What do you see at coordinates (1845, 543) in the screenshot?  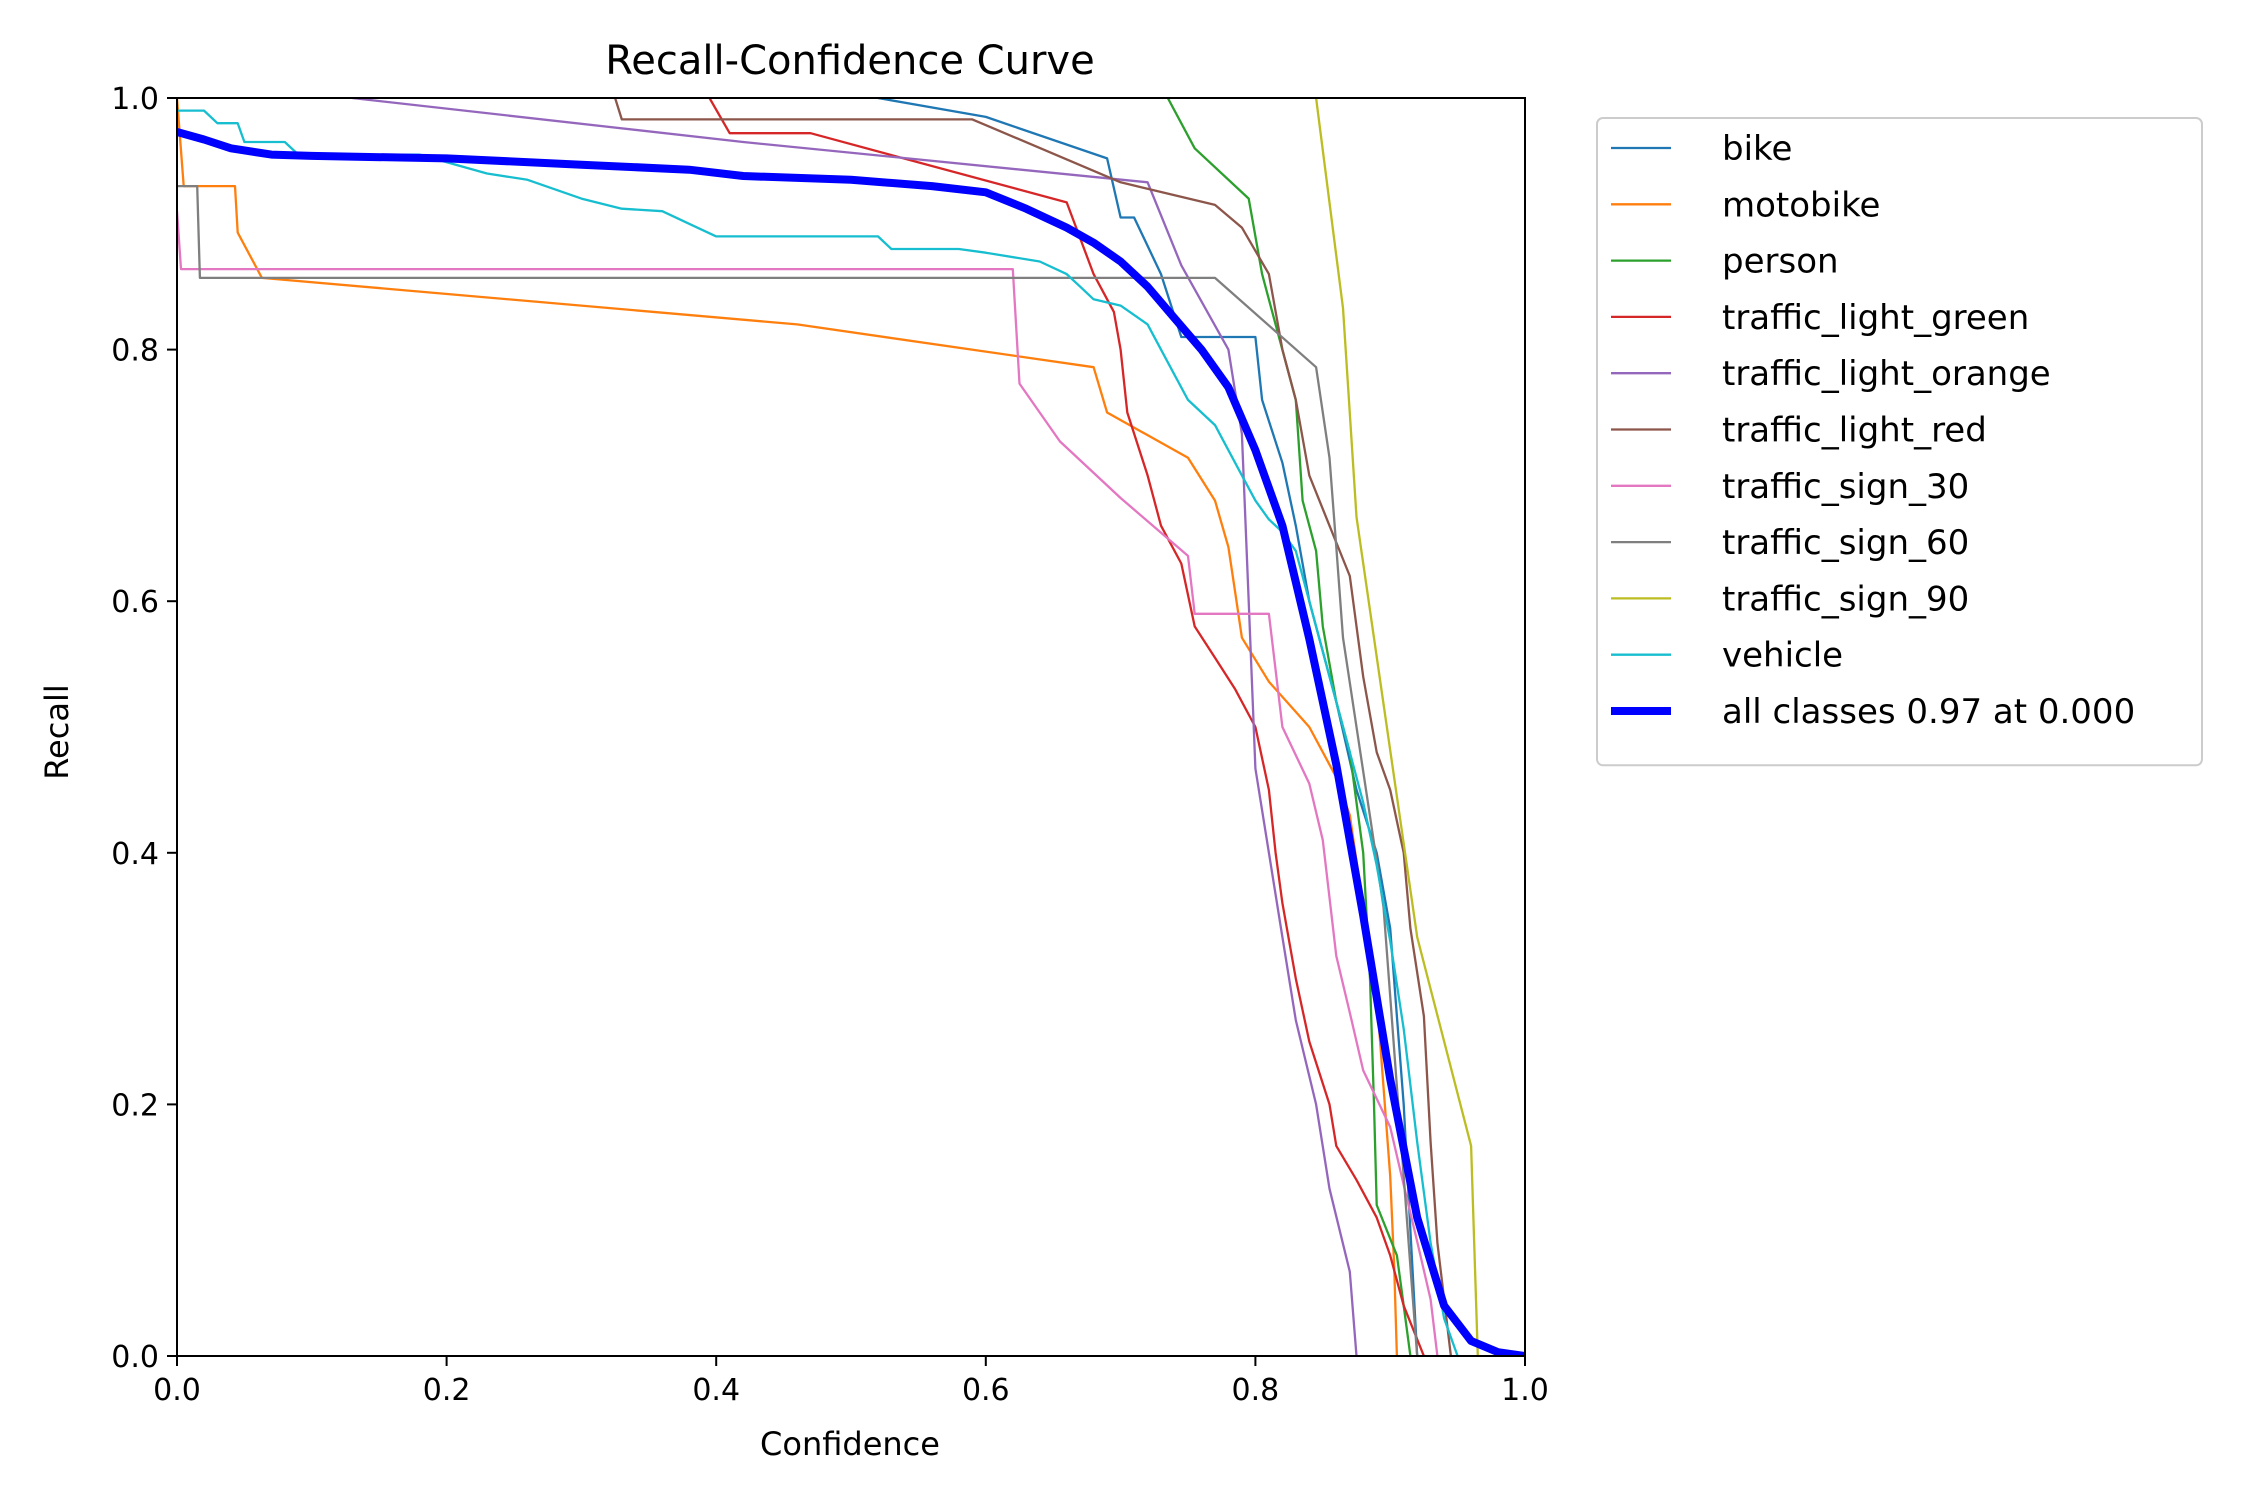 I see `legend-label: traffic_sign_60` at bounding box center [1845, 543].